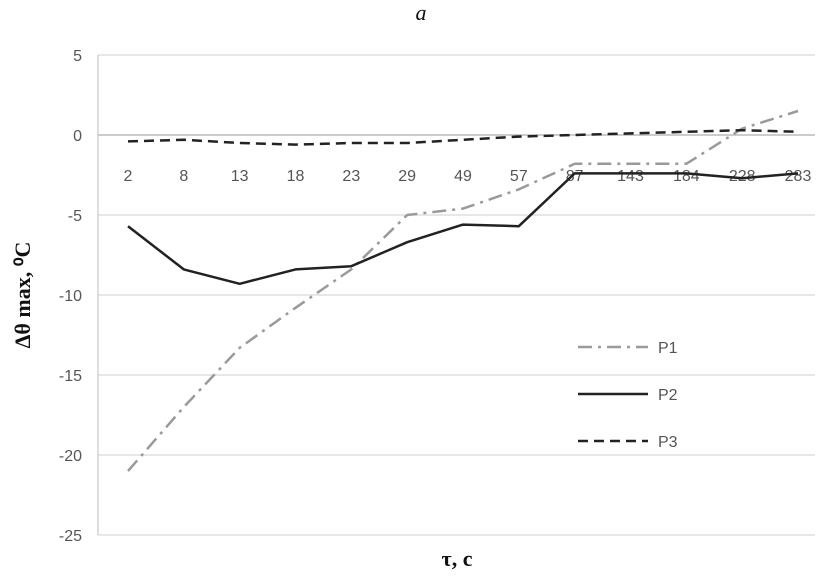 This screenshot has width=830, height=579. What do you see at coordinates (457, 558) in the screenshot?
I see `x-axis-title: τ, c` at bounding box center [457, 558].